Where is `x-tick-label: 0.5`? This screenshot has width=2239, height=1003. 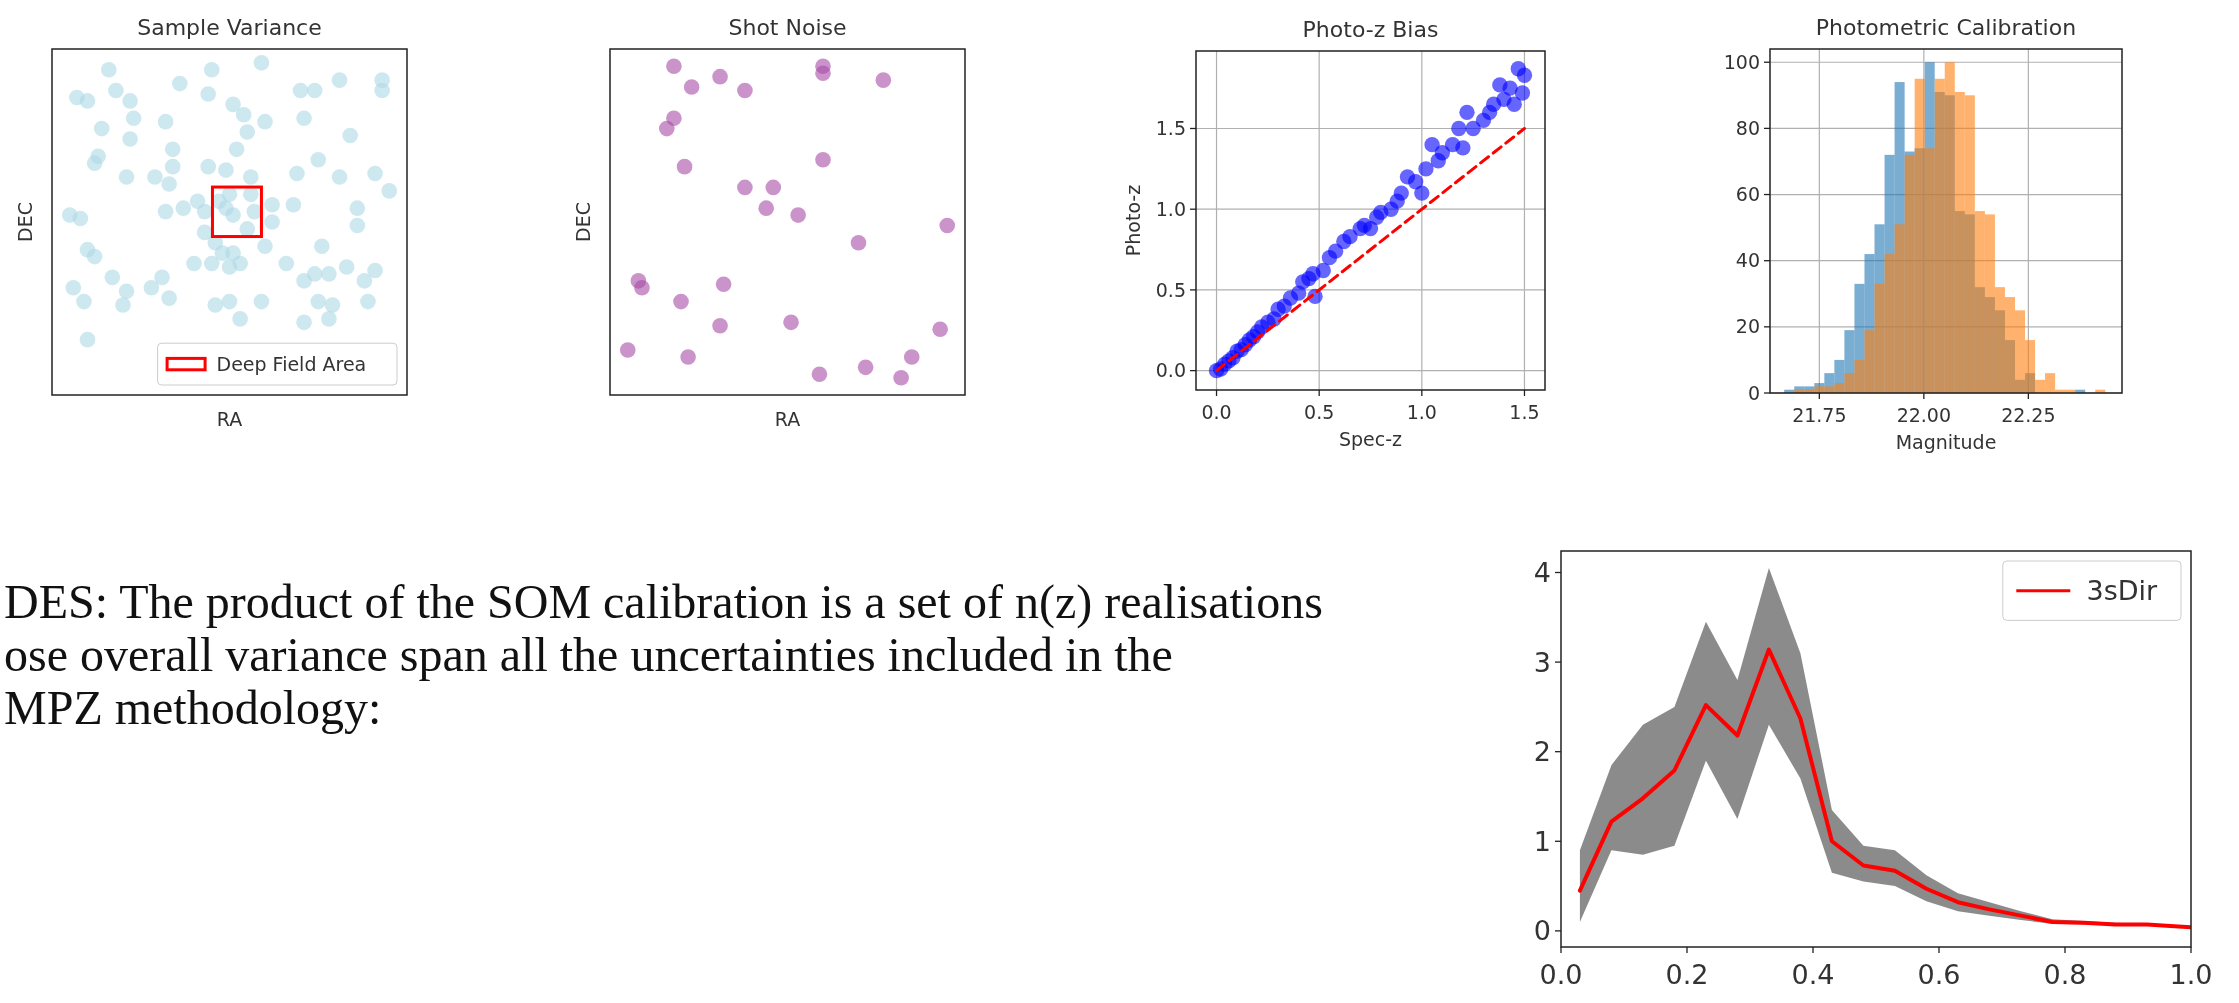 x-tick-label: 0.5 is located at coordinates (1319, 412).